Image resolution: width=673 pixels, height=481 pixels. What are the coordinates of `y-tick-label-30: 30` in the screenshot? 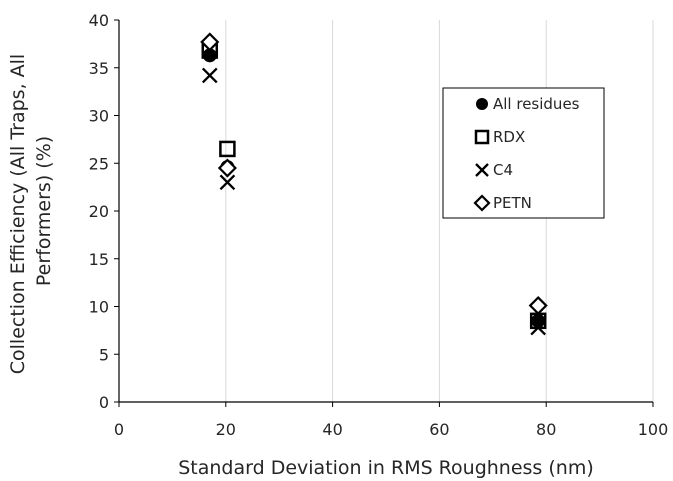 It's located at (99, 116).